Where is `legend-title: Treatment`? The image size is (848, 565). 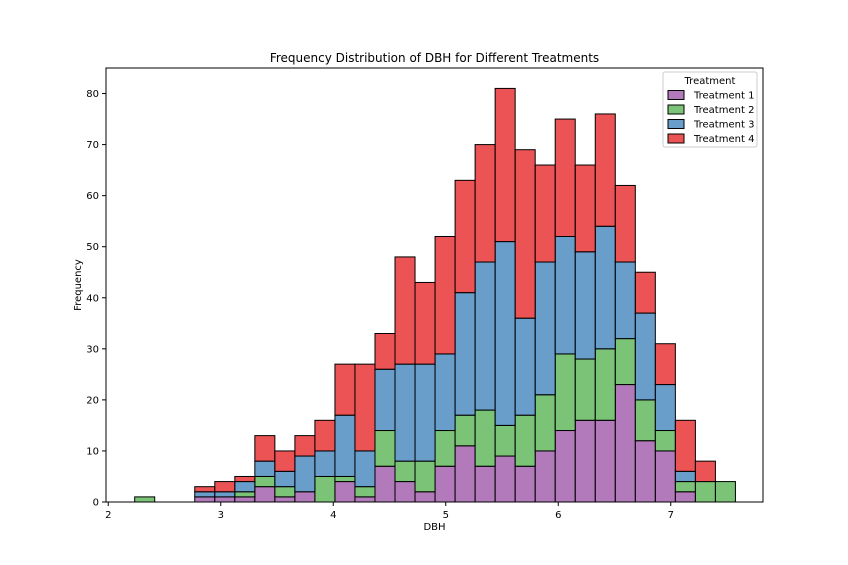
legend-title: Treatment is located at coordinates (710, 81).